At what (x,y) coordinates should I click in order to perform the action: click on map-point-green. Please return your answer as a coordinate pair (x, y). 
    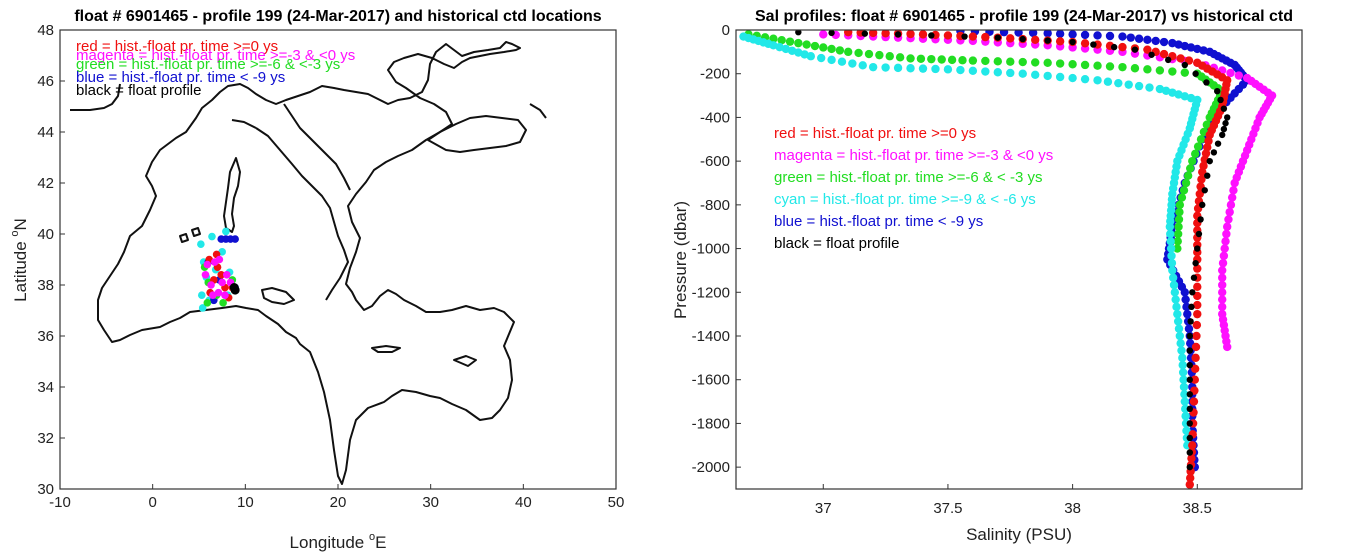
    Looking at the image, I should click on (207, 303).